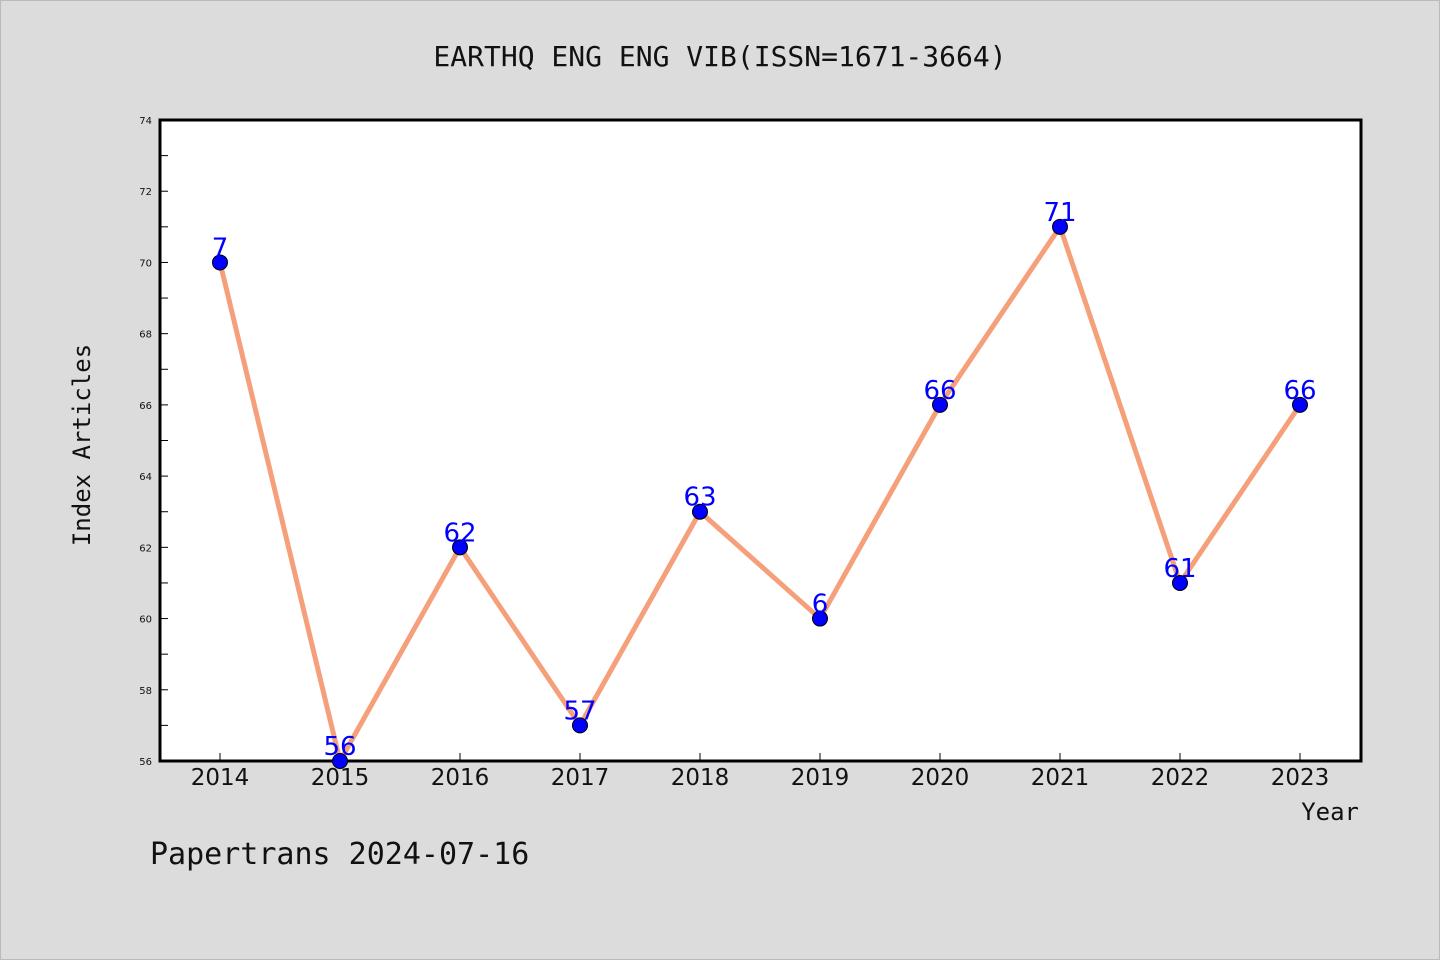 This screenshot has height=960, width=1440. What do you see at coordinates (459, 533) in the screenshot?
I see `data-label: 62` at bounding box center [459, 533].